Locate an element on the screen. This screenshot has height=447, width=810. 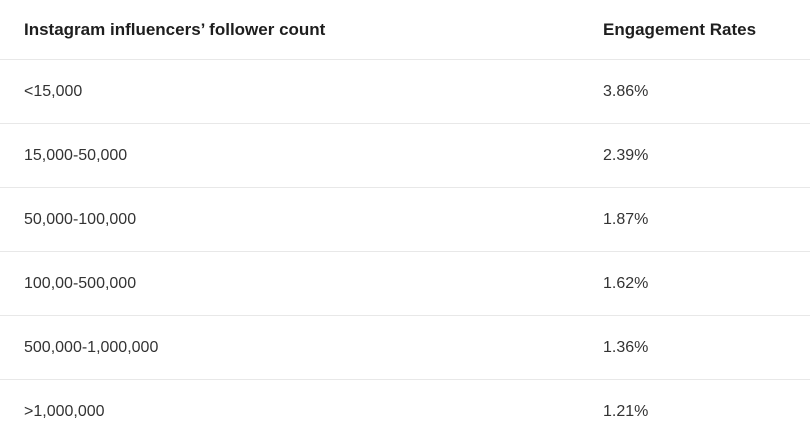
follower-count-cell: >1,000,000 is located at coordinates (301, 411).